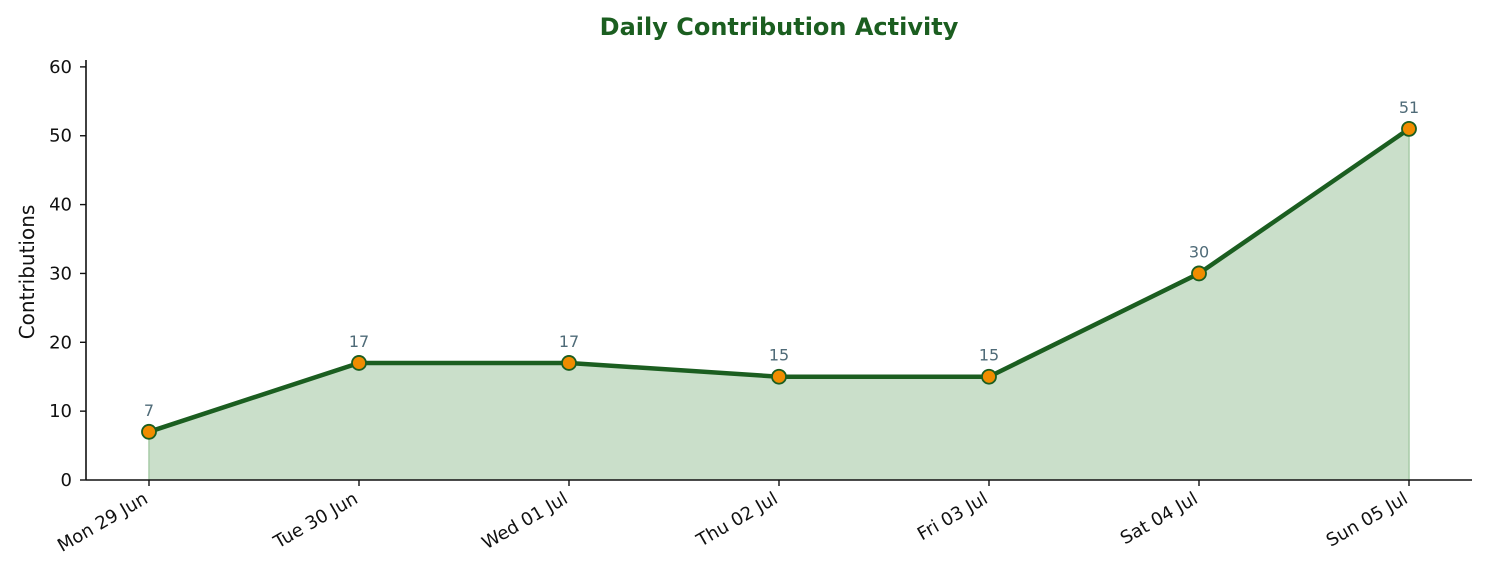 Image resolution: width=1486 pixels, height=583 pixels. I want to click on x-tick-label: Wed 01 Jul, so click(524, 521).